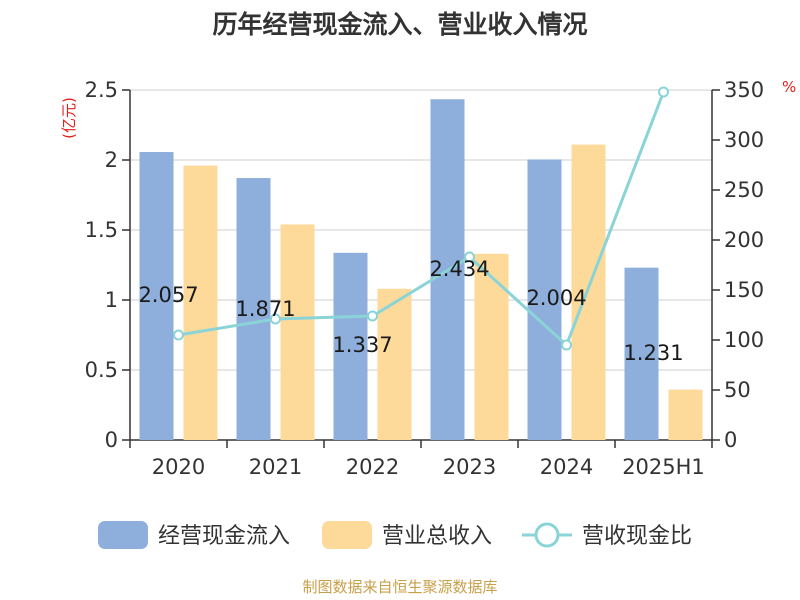 The width and height of the screenshot is (800, 600). Describe the element at coordinates (744, 190) in the screenshot. I see `right-tick-label: 250` at that location.